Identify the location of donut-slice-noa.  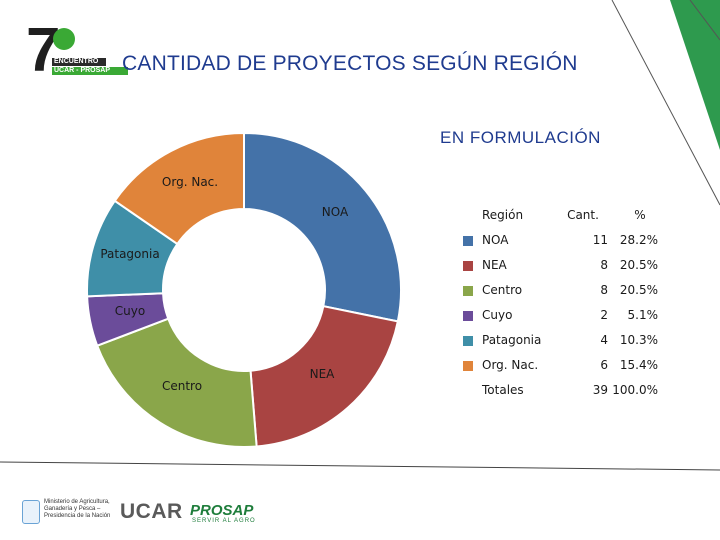
(322, 227).